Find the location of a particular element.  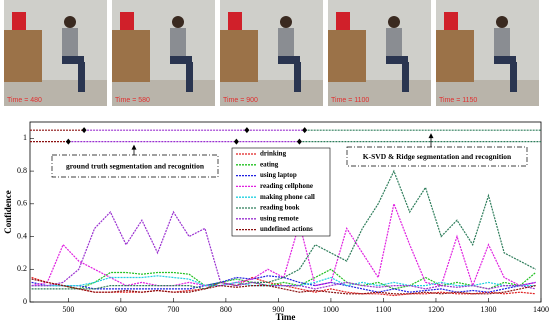

x-tick-label: 600 is located at coordinates (121, 309).